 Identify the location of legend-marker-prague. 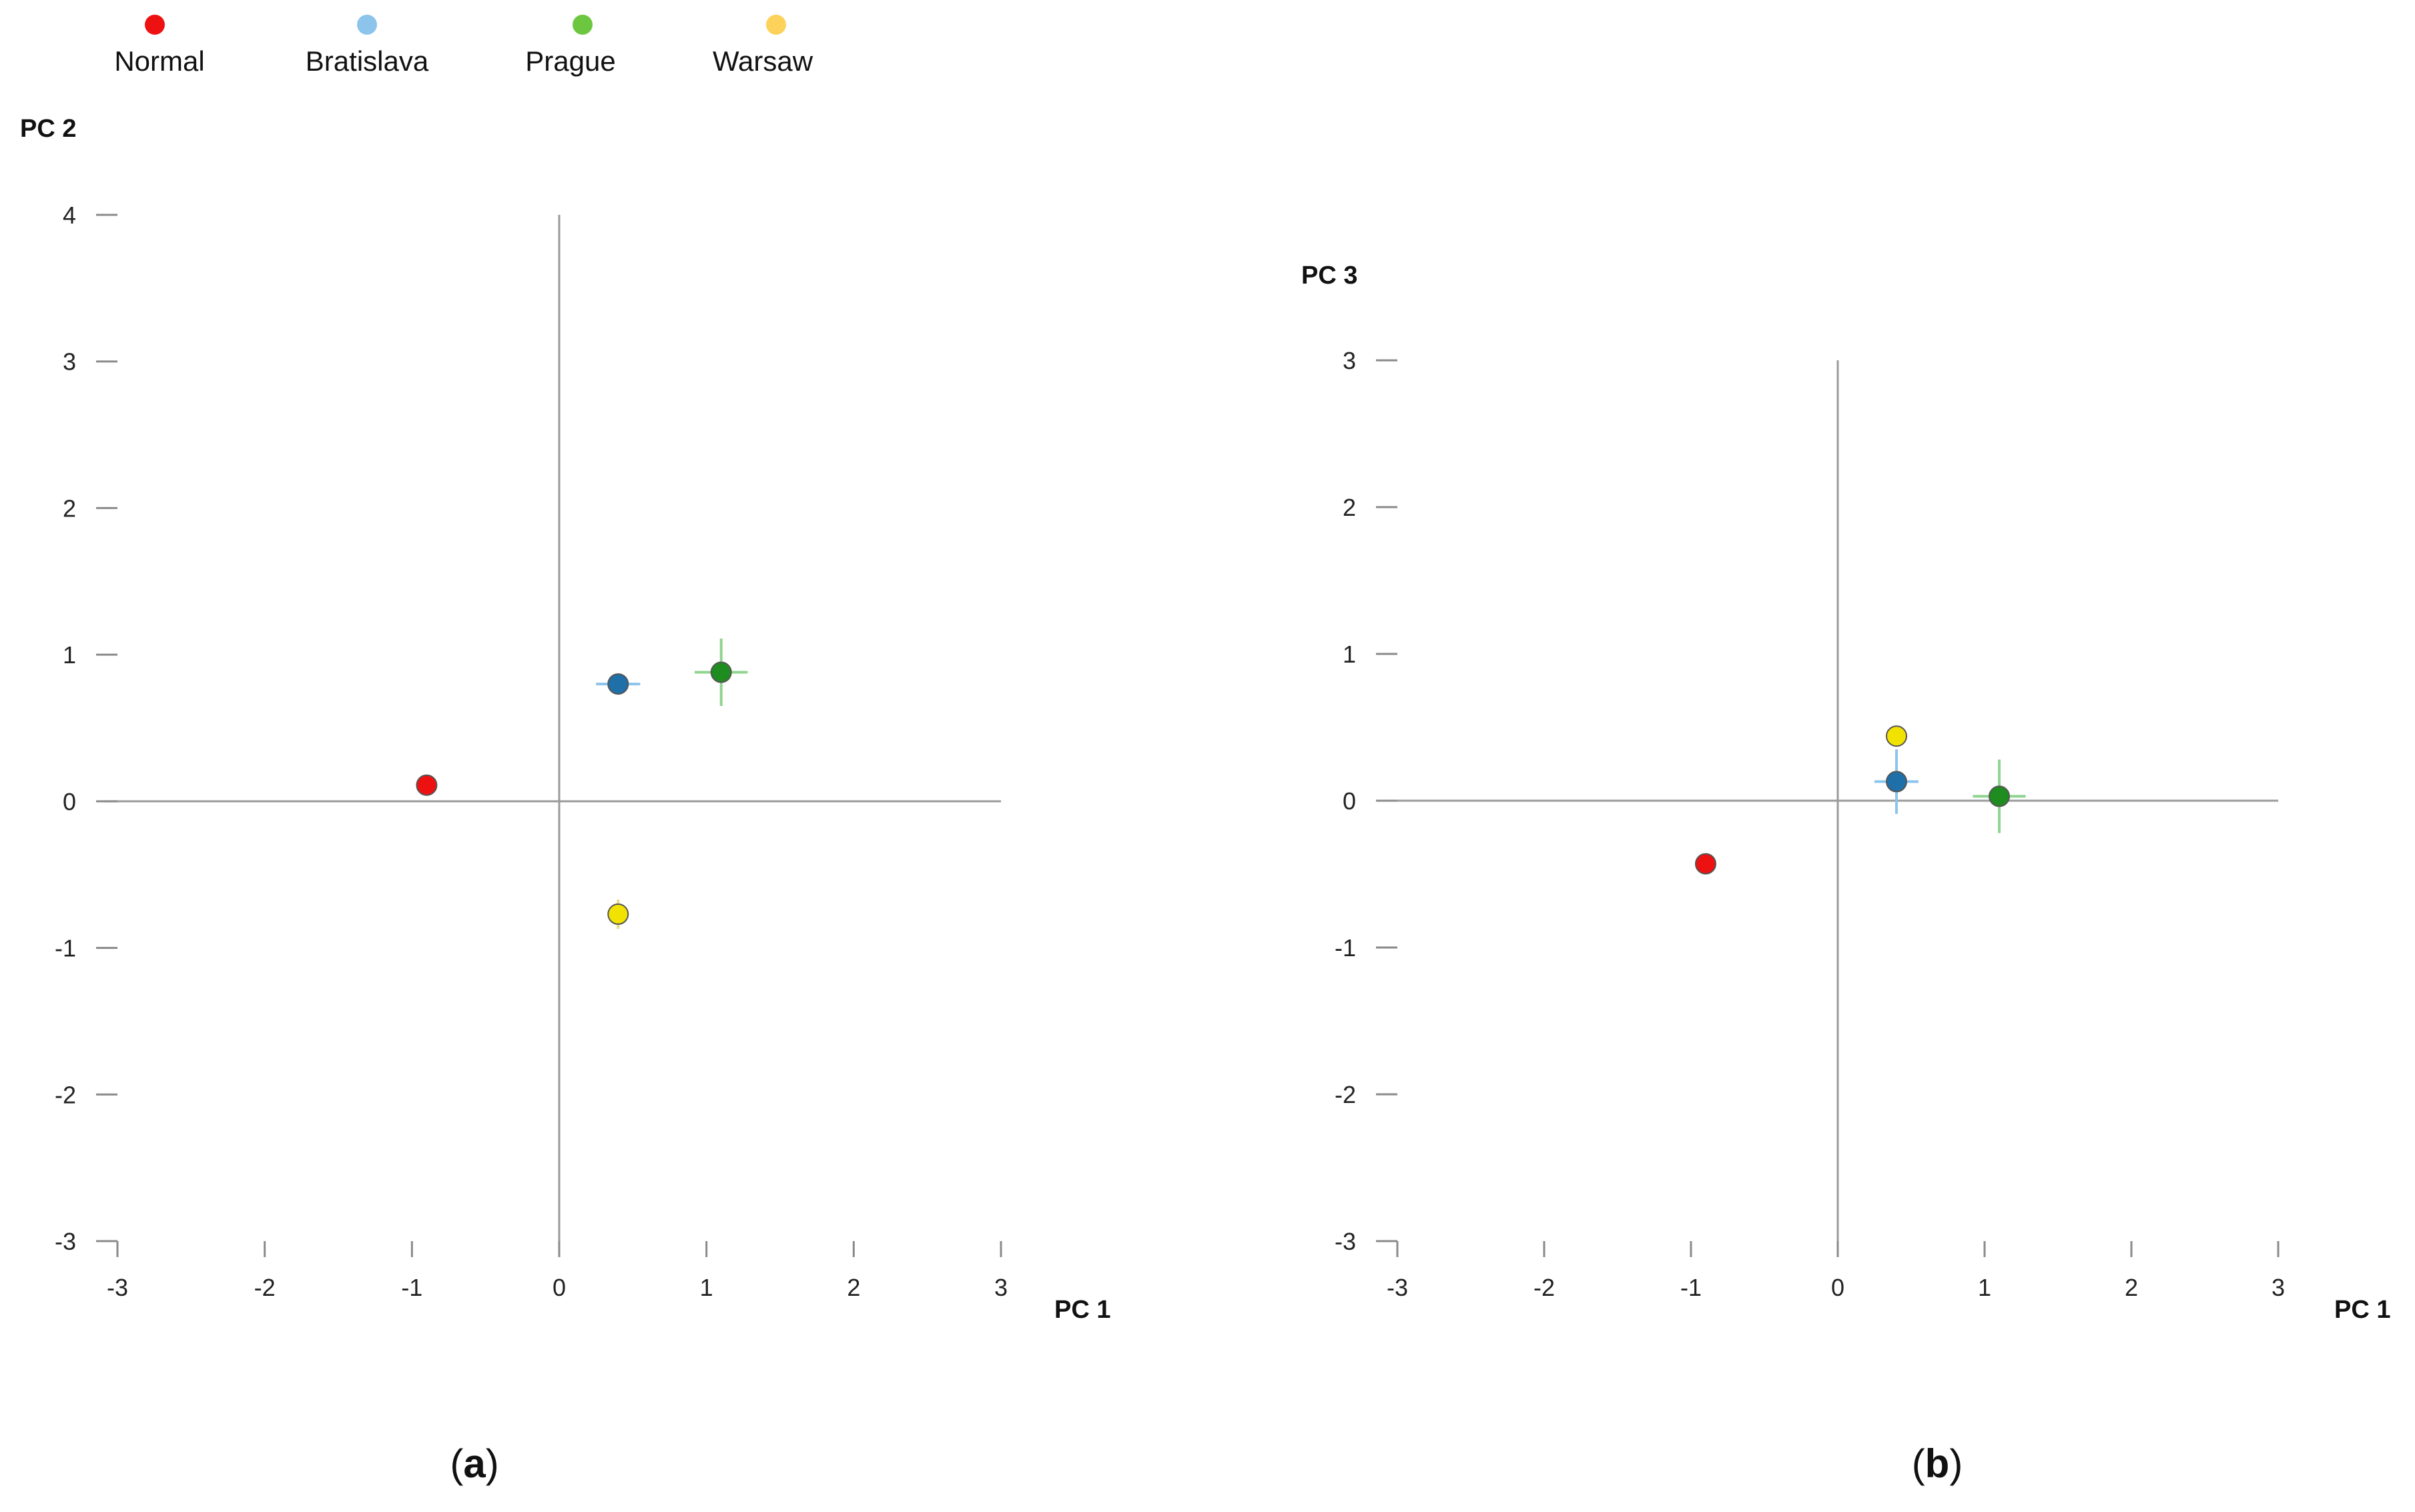
(583, 25).